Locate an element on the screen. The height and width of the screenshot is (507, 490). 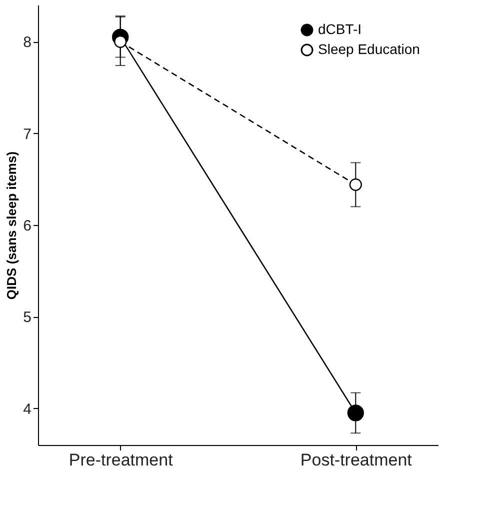
y-tick-label: 8 is located at coordinates (27, 43).